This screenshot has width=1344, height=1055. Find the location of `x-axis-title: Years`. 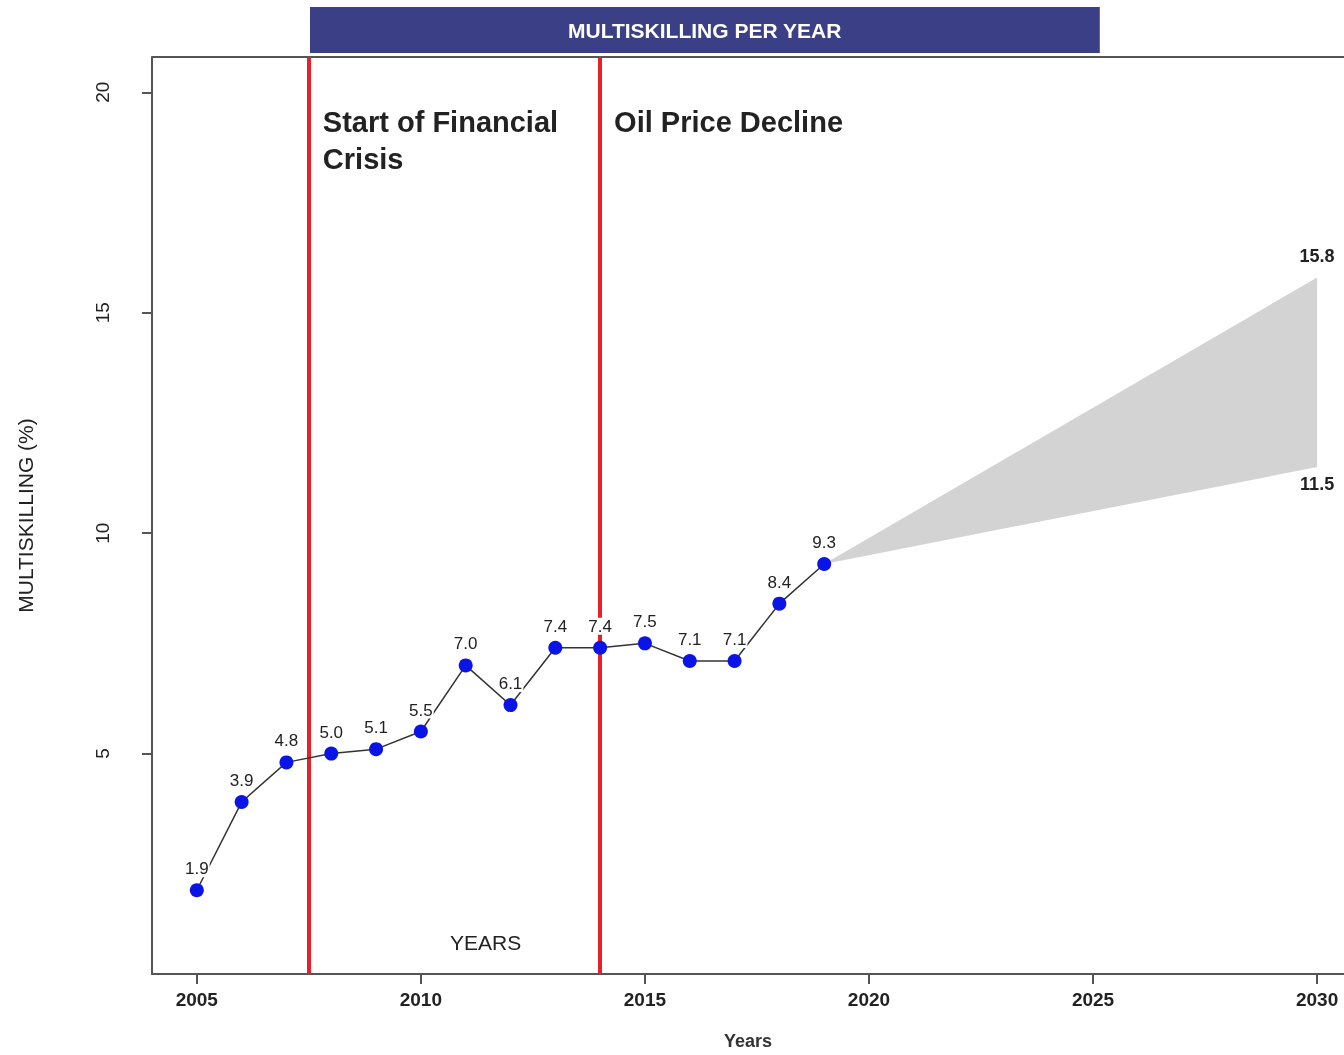

x-axis-title: Years is located at coordinates (748, 1041).